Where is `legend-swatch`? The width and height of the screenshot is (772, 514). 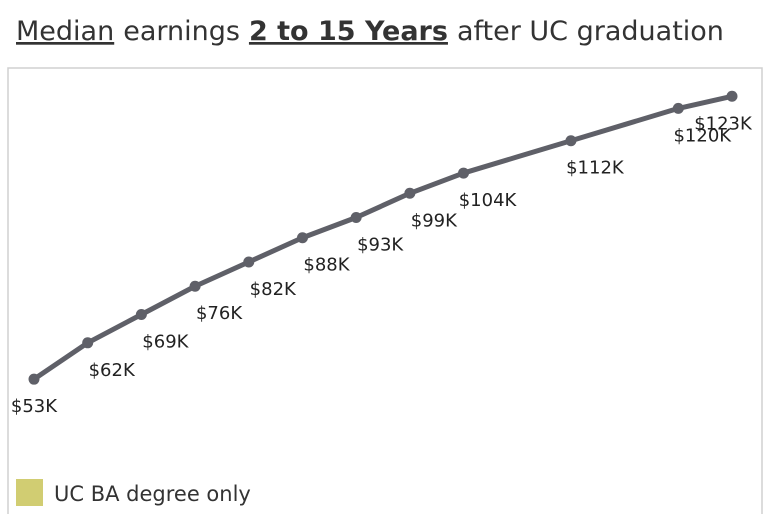
legend-swatch is located at coordinates (29, 492).